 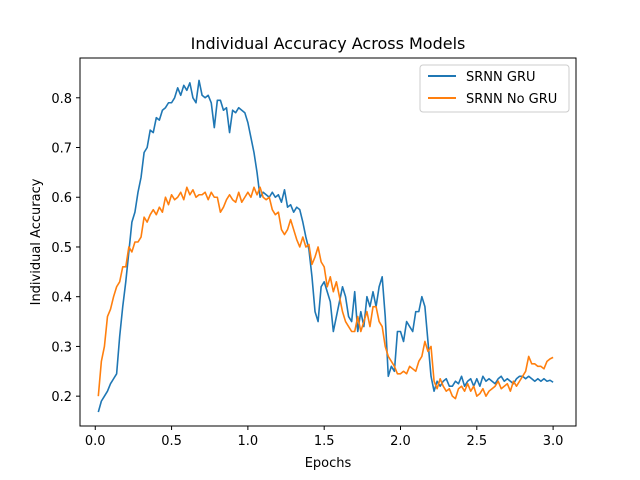 What do you see at coordinates (61, 198) in the screenshot?
I see `y-tick-label: 0.6` at bounding box center [61, 198].